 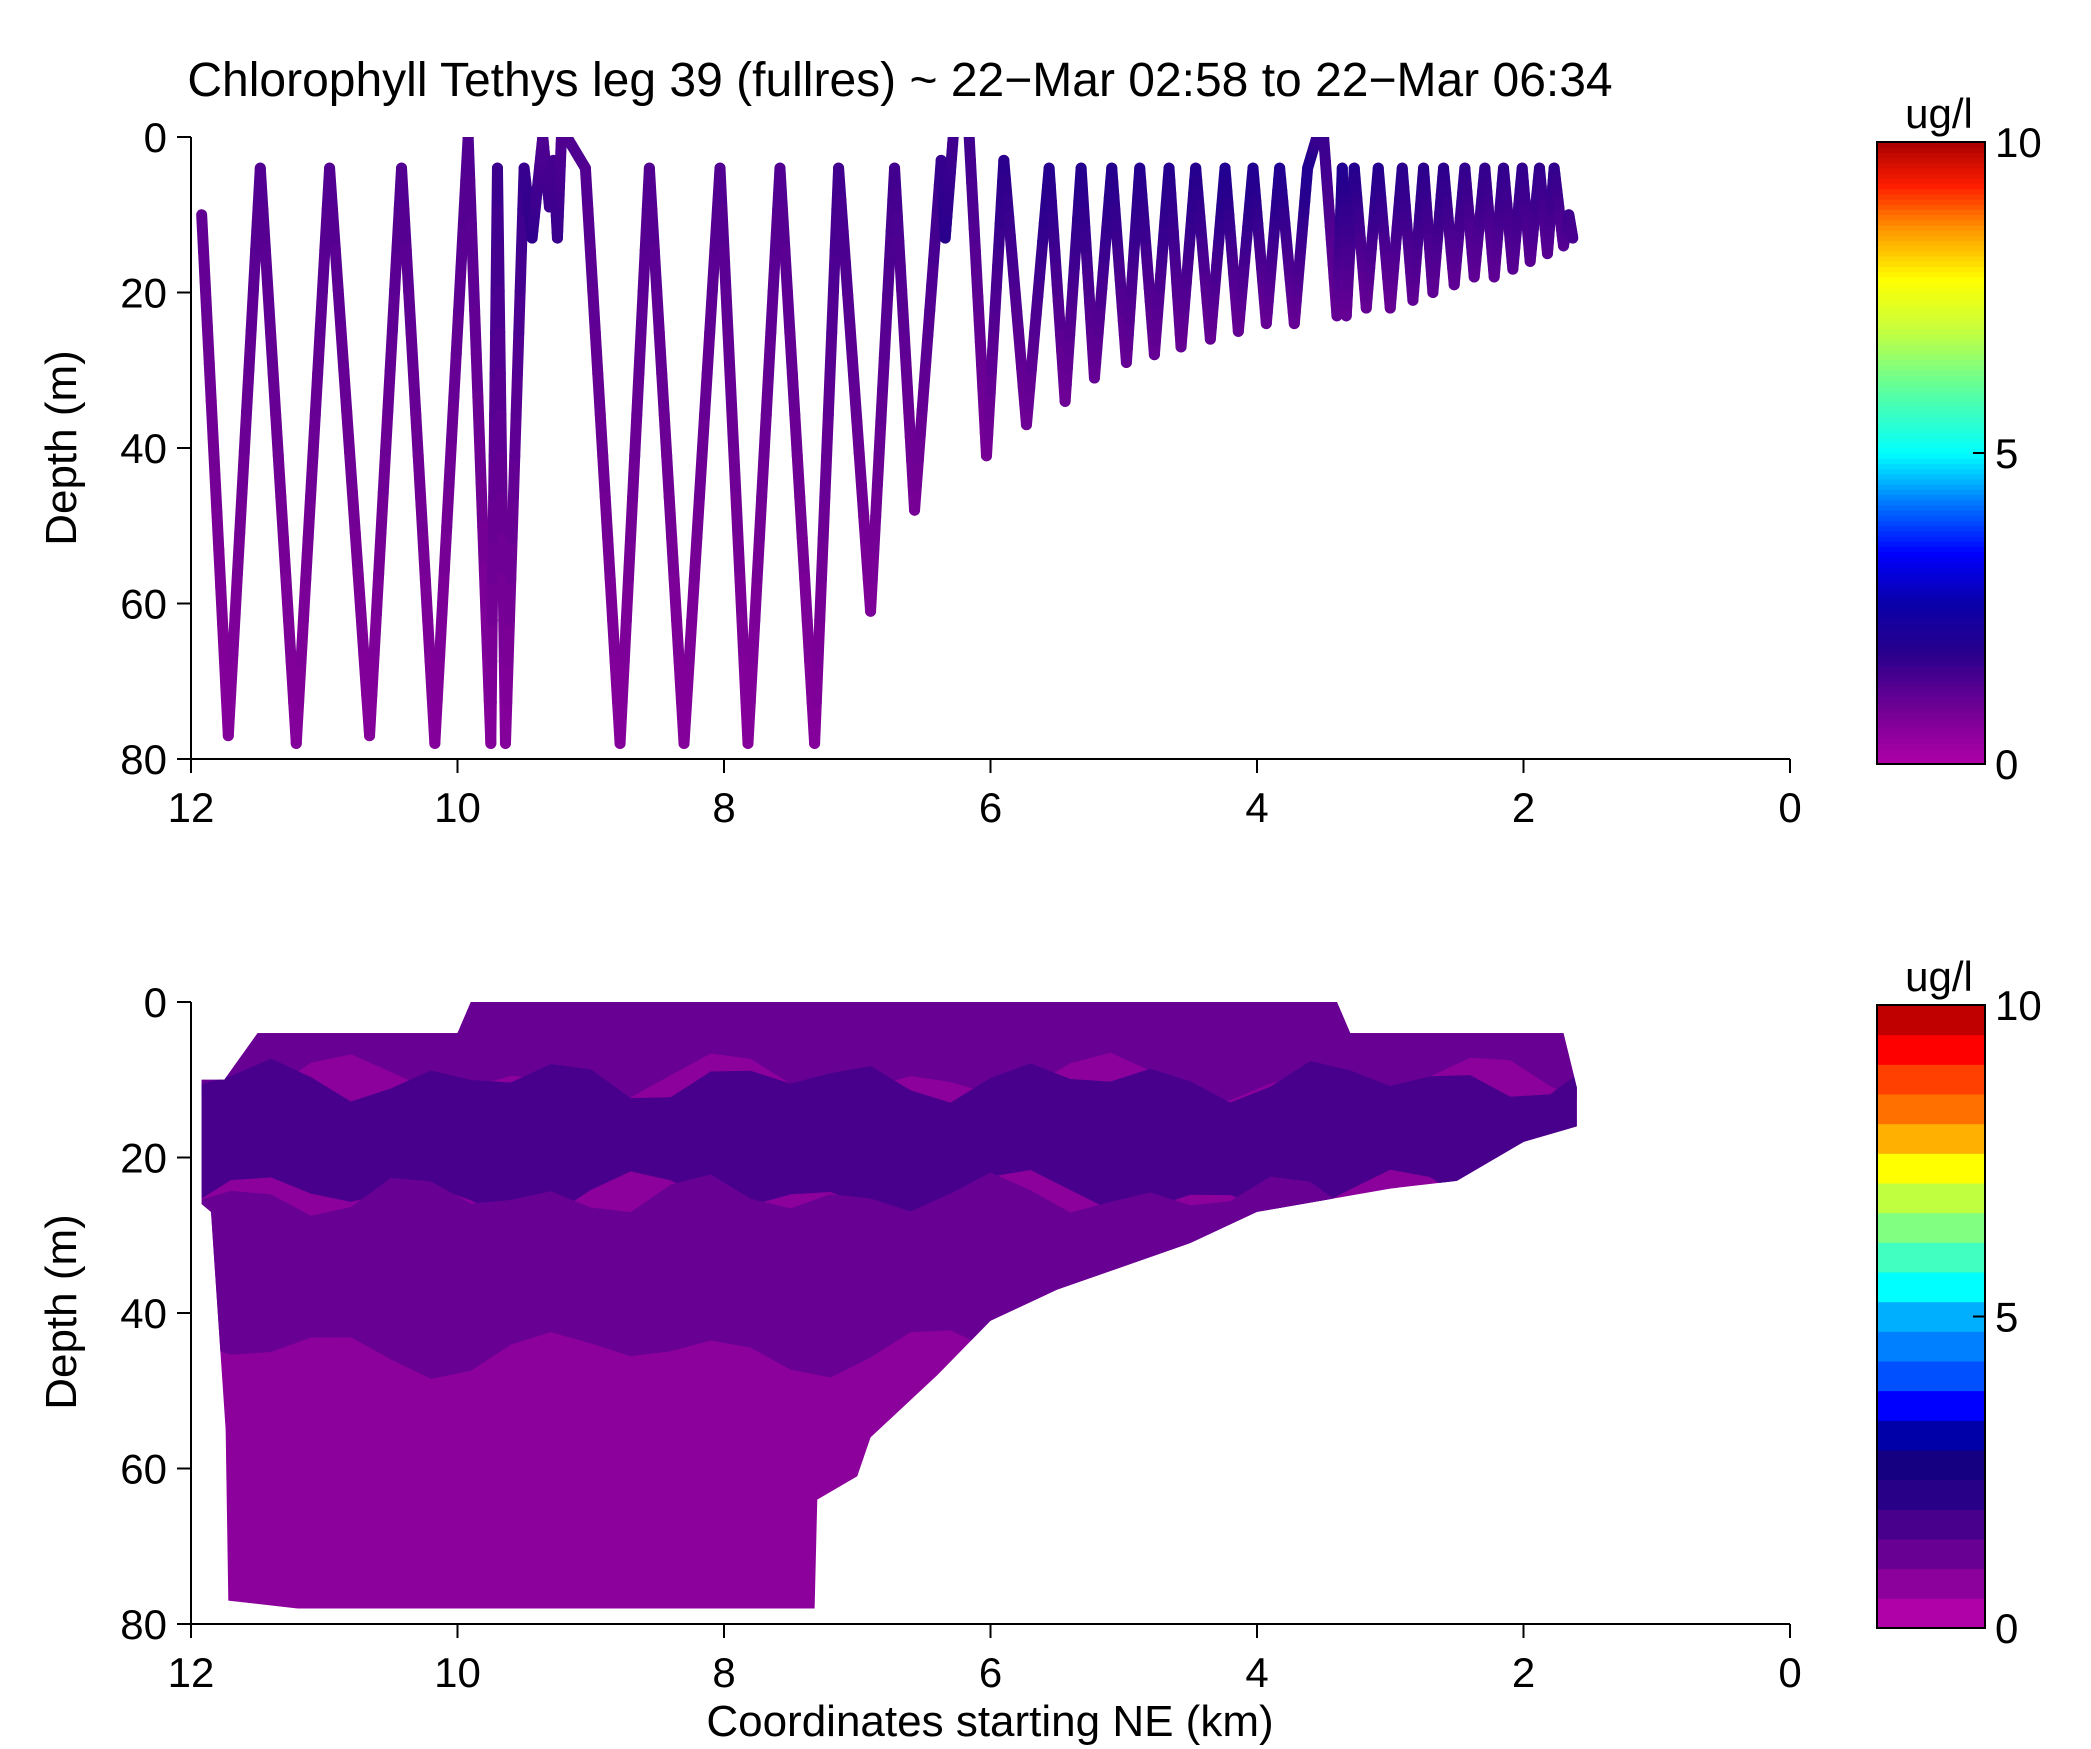 What do you see at coordinates (2006, 1317) in the screenshot?
I see `colorbar-tick-label: 5` at bounding box center [2006, 1317].